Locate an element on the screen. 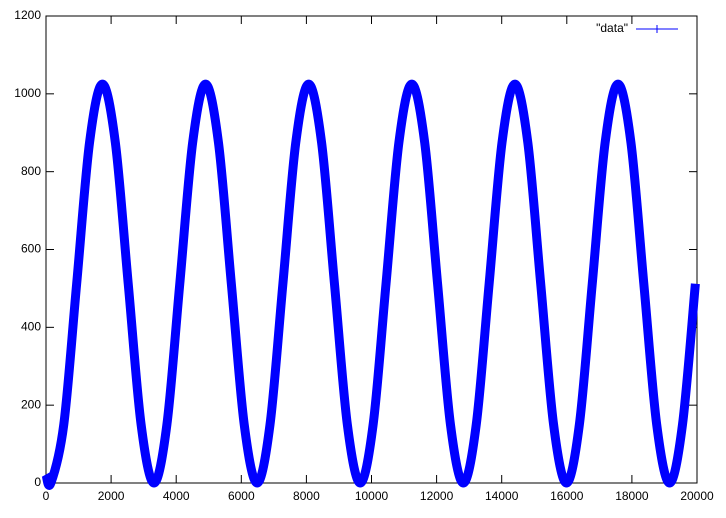  legend-marker is located at coordinates (657, 29).